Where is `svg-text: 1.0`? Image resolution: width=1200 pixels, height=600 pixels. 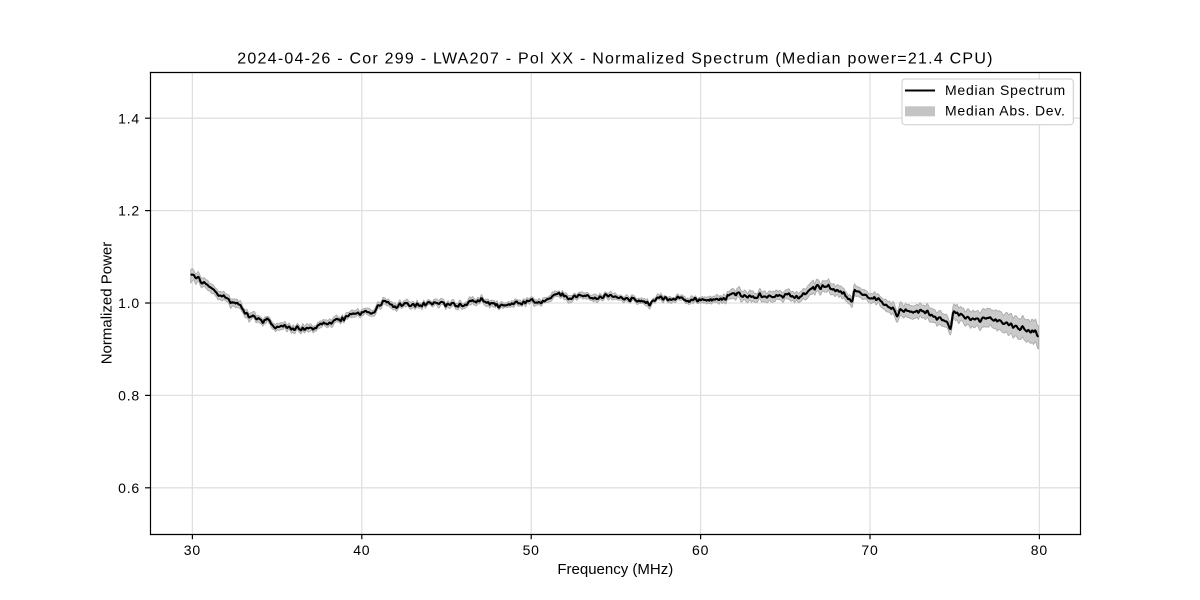 svg-text: 1.0 is located at coordinates (129, 303).